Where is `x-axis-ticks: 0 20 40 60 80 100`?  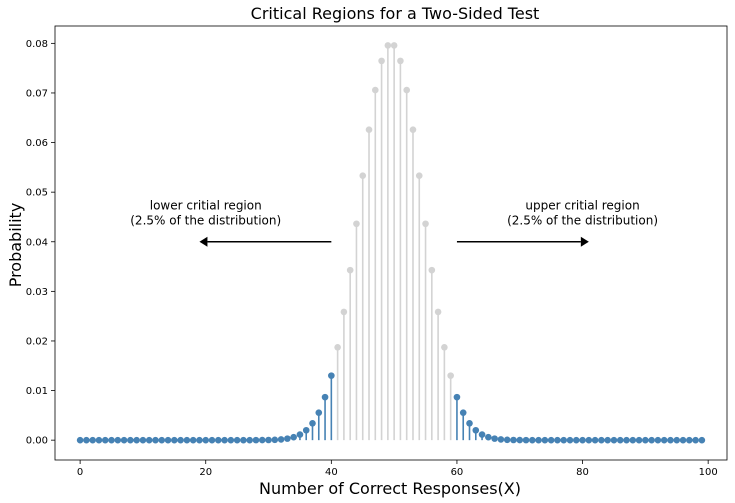 x-axis-ticks: 0 20 40 60 80 100 is located at coordinates (397, 469).